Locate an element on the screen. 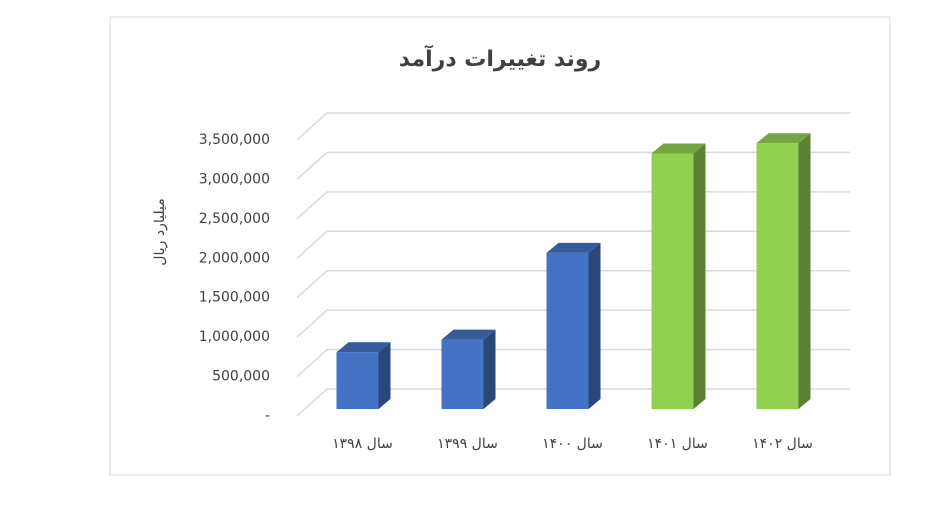 This screenshot has width=931, height=523. x-tick-label: سال ۱۴۰۰ is located at coordinates (572, 444).